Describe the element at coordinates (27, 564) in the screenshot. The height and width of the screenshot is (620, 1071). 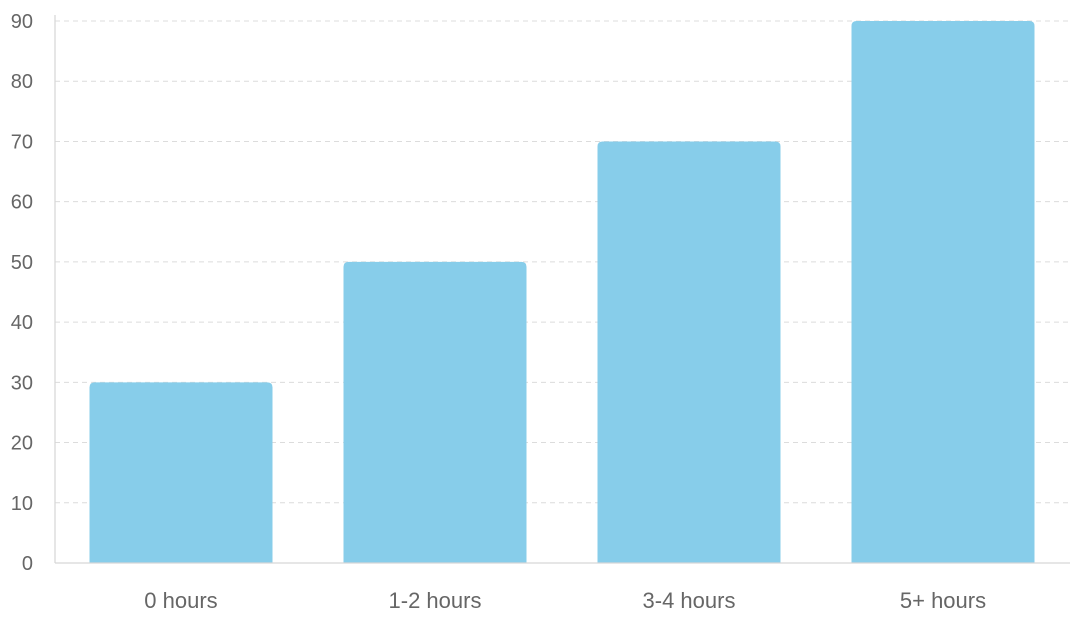
I see `y-tick-label-0: 0` at that location.